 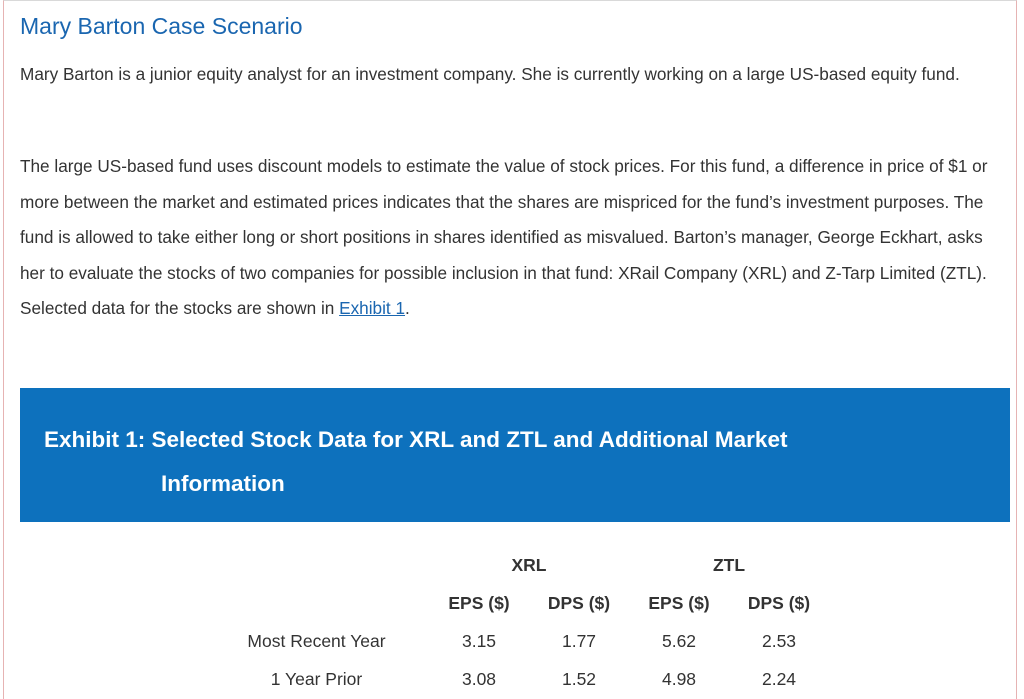 I want to click on table-cell: 5.62, so click(x=679, y=640).